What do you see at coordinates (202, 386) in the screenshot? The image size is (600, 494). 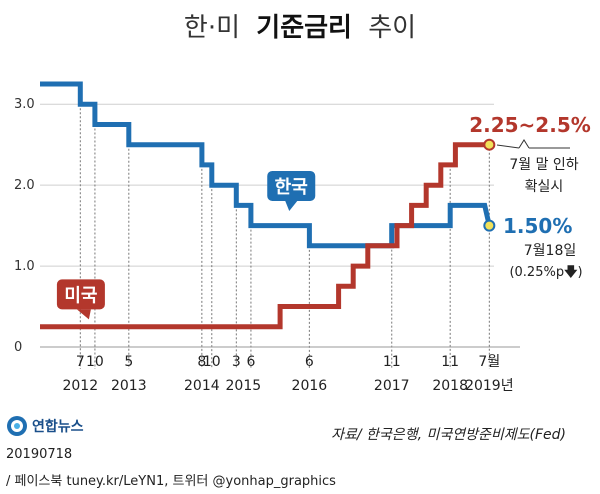 I see `x-year-label: 2014` at bounding box center [202, 386].